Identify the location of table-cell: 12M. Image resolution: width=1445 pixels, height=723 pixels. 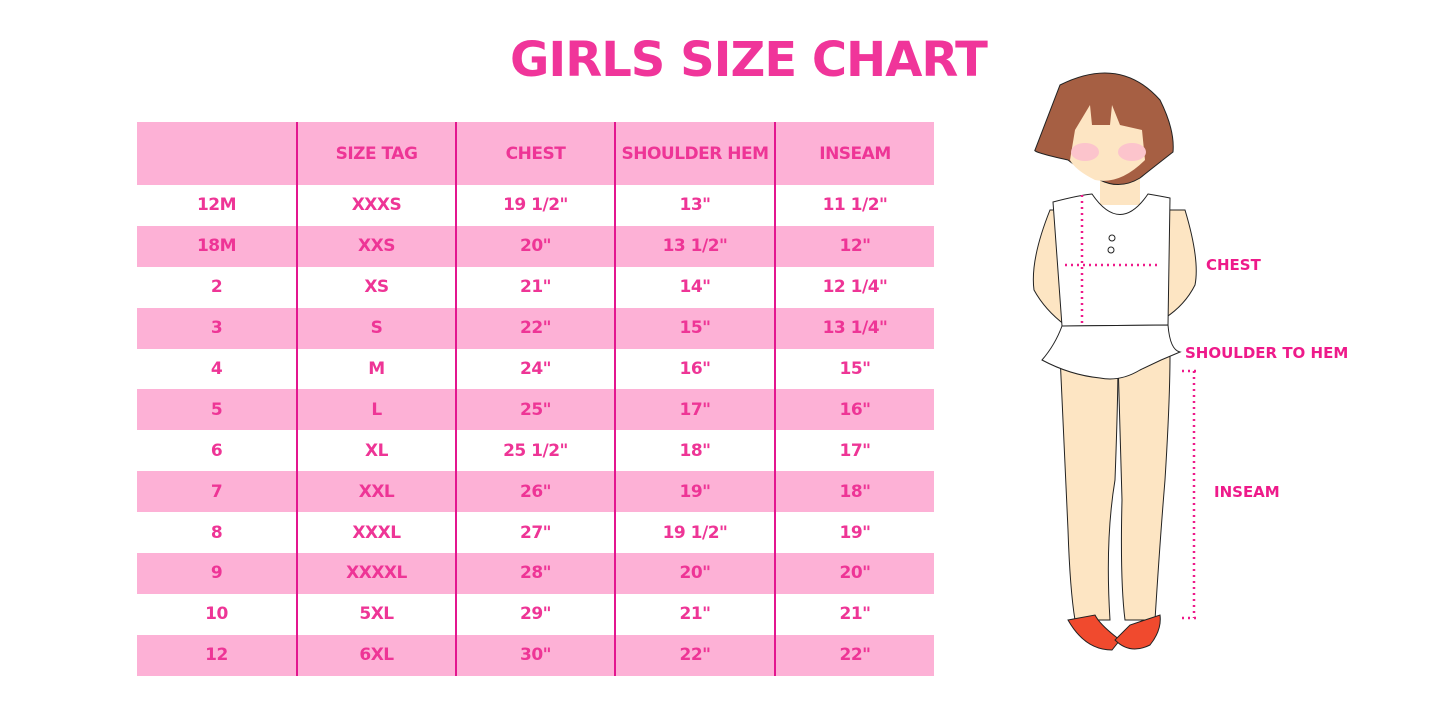
(216, 205).